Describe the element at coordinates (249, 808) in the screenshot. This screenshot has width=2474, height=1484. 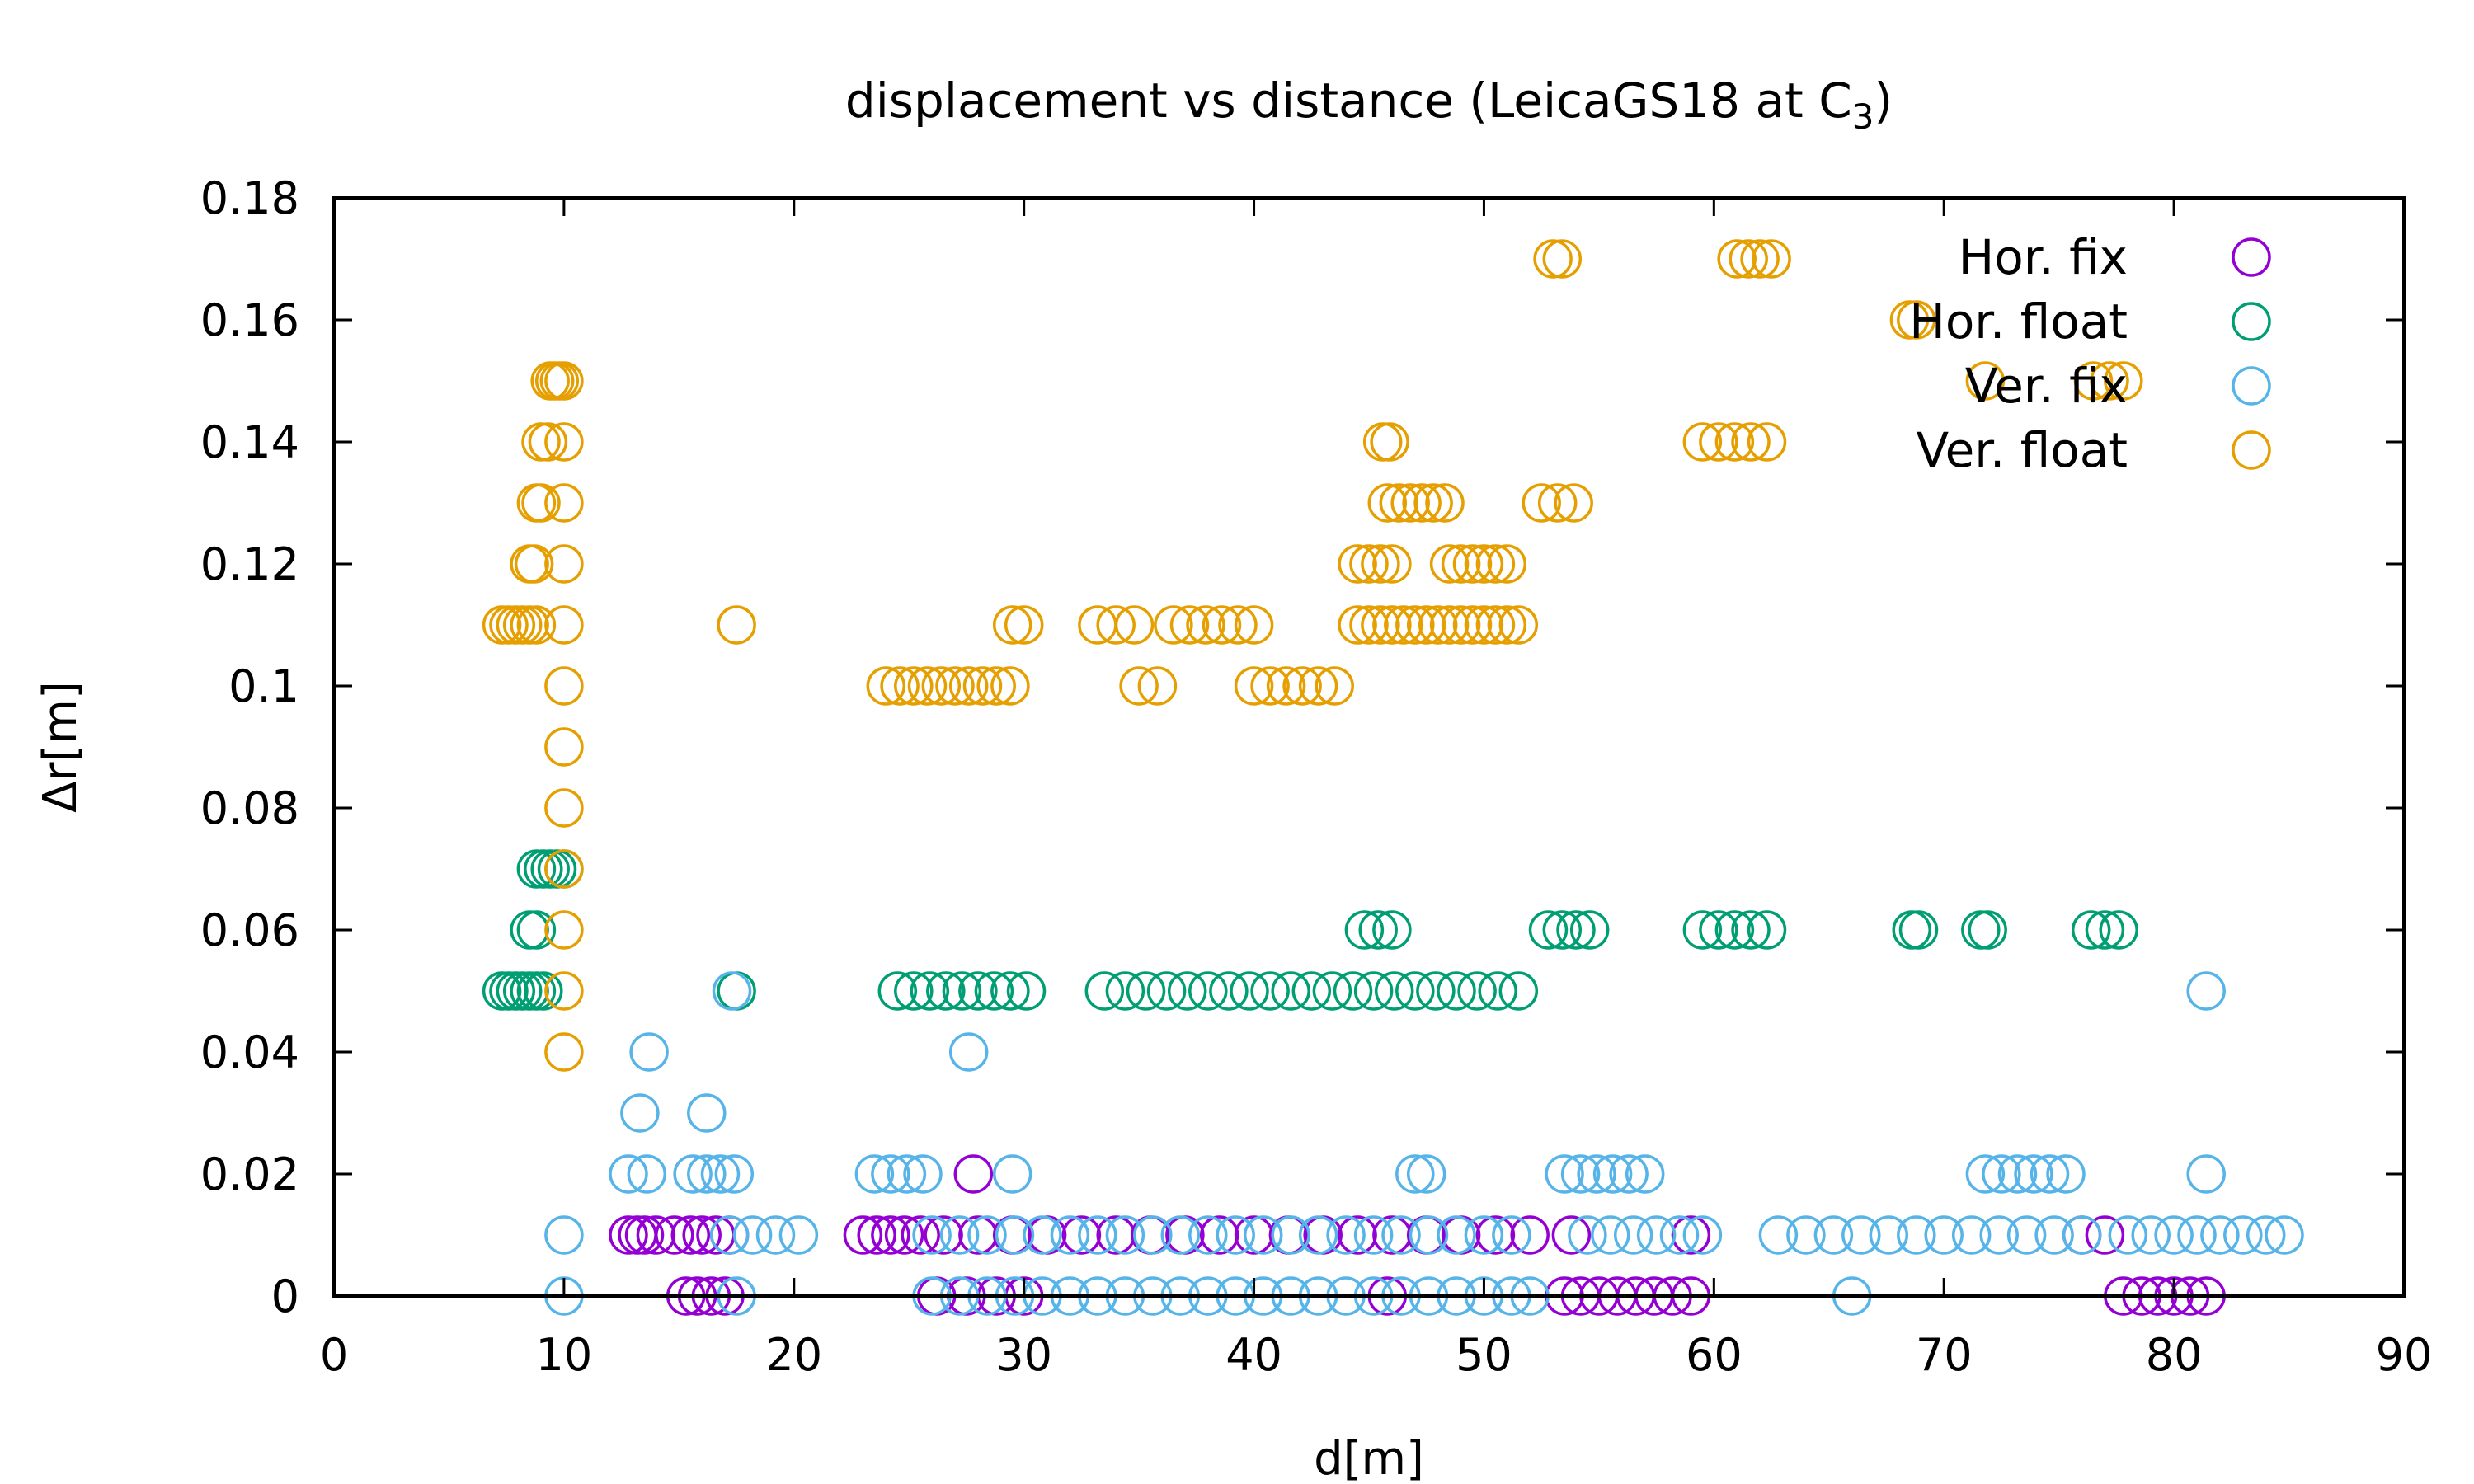
I see `y-tick-label-4: 0.08` at that location.